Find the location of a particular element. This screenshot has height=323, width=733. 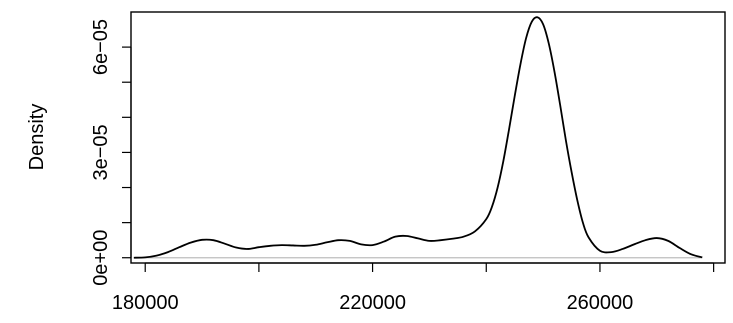

x-tick-label: 180000 is located at coordinates (145, 303).